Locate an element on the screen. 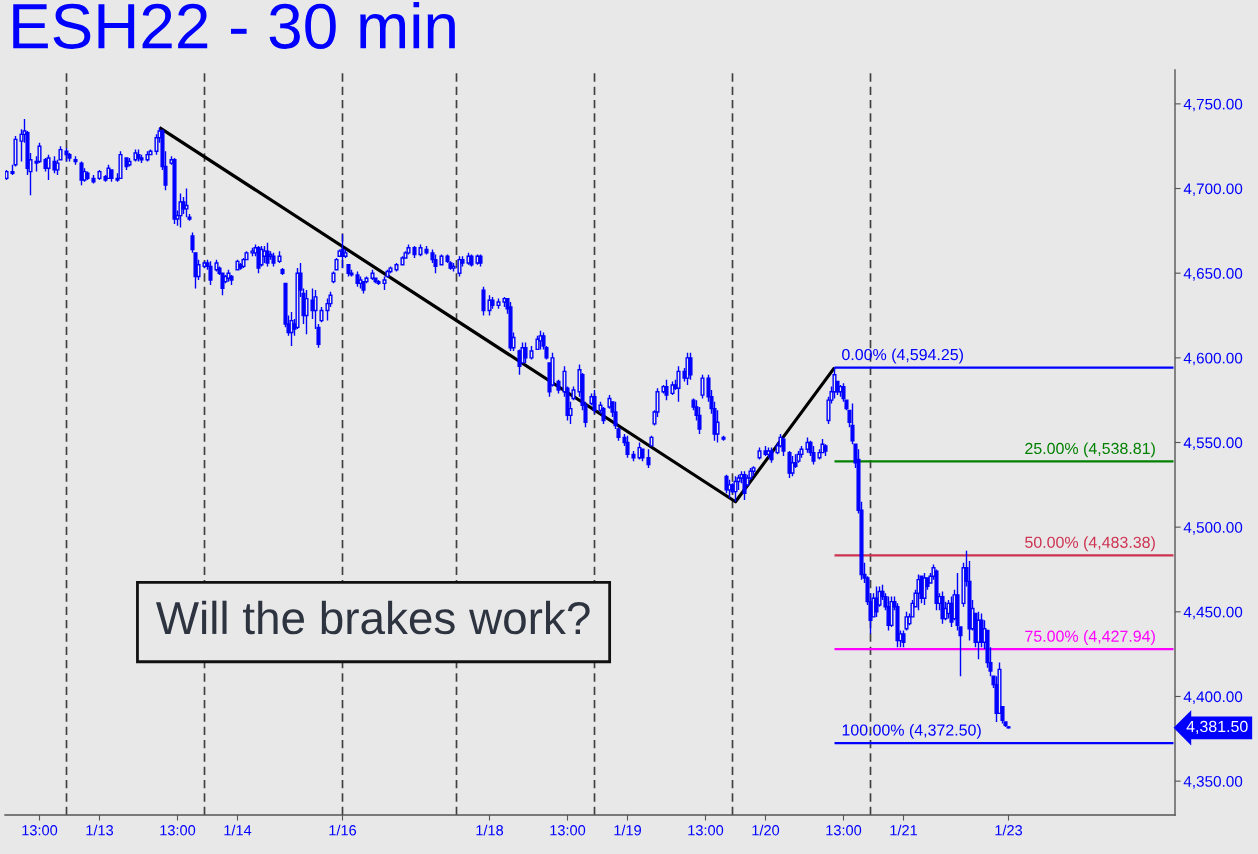  x-tick-label: 1/16 is located at coordinates (343, 830).